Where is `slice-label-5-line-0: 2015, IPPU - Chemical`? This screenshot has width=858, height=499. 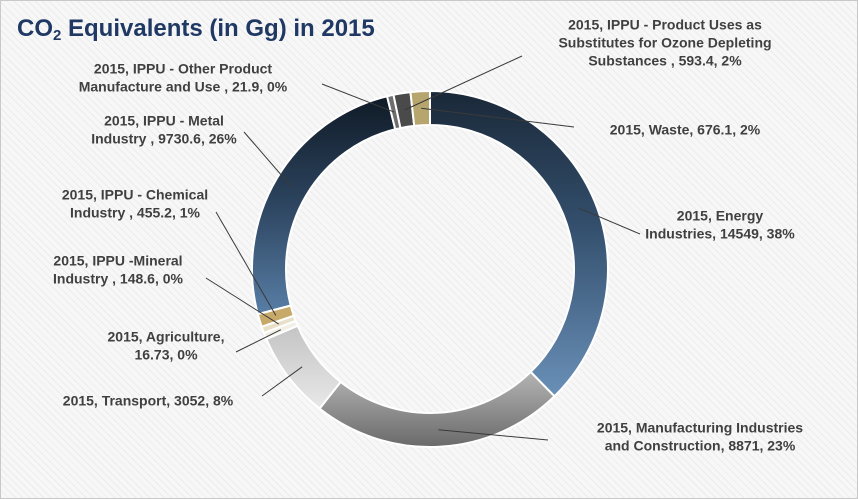
slice-label-5-line-0: 2015, IPPU - Chemical is located at coordinates (135, 195).